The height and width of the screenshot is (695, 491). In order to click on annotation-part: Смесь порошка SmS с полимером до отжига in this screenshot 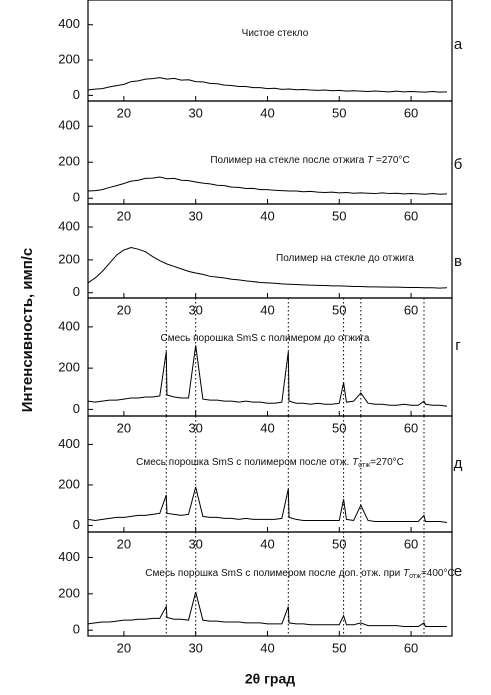, I will do `click(264, 338)`.